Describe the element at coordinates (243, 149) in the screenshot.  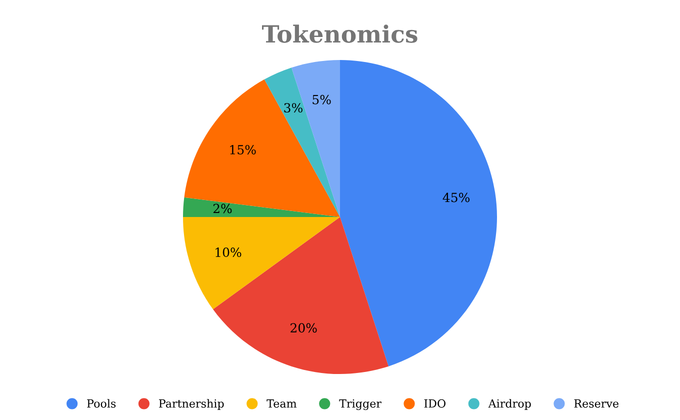
I see `data-label: 15%` at that location.